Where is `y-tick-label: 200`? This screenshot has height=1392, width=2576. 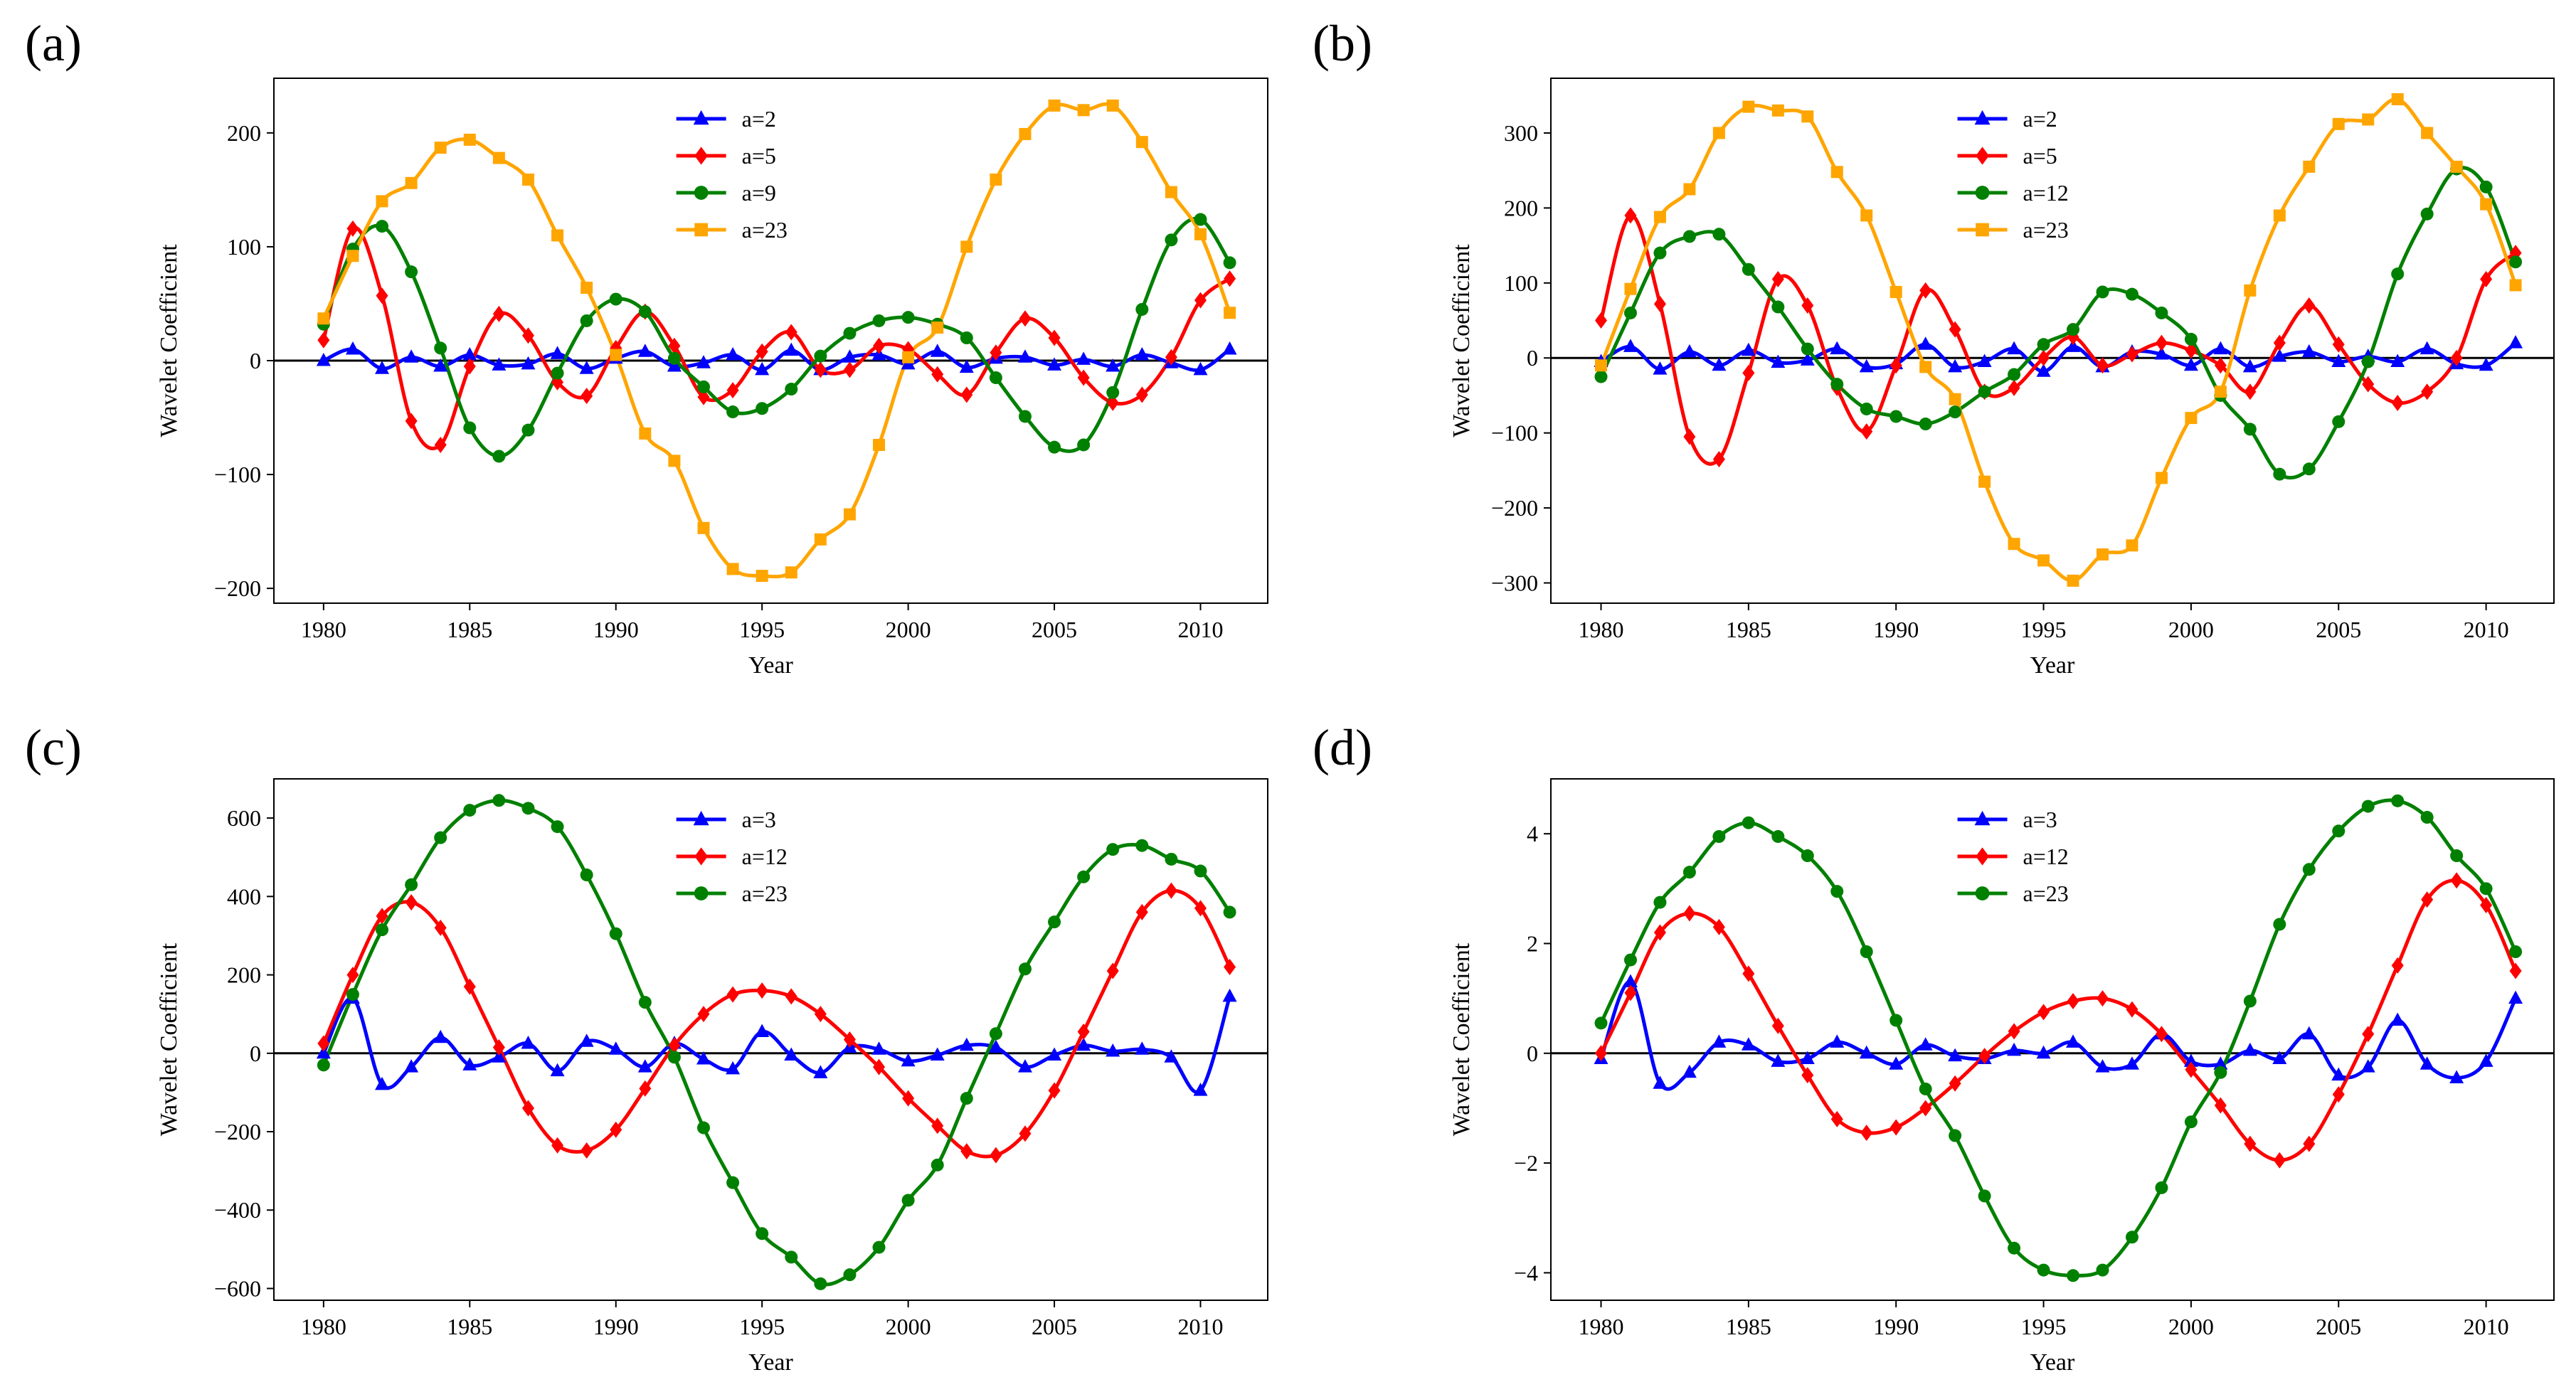
y-tick-label: 200 is located at coordinates (1521, 208).